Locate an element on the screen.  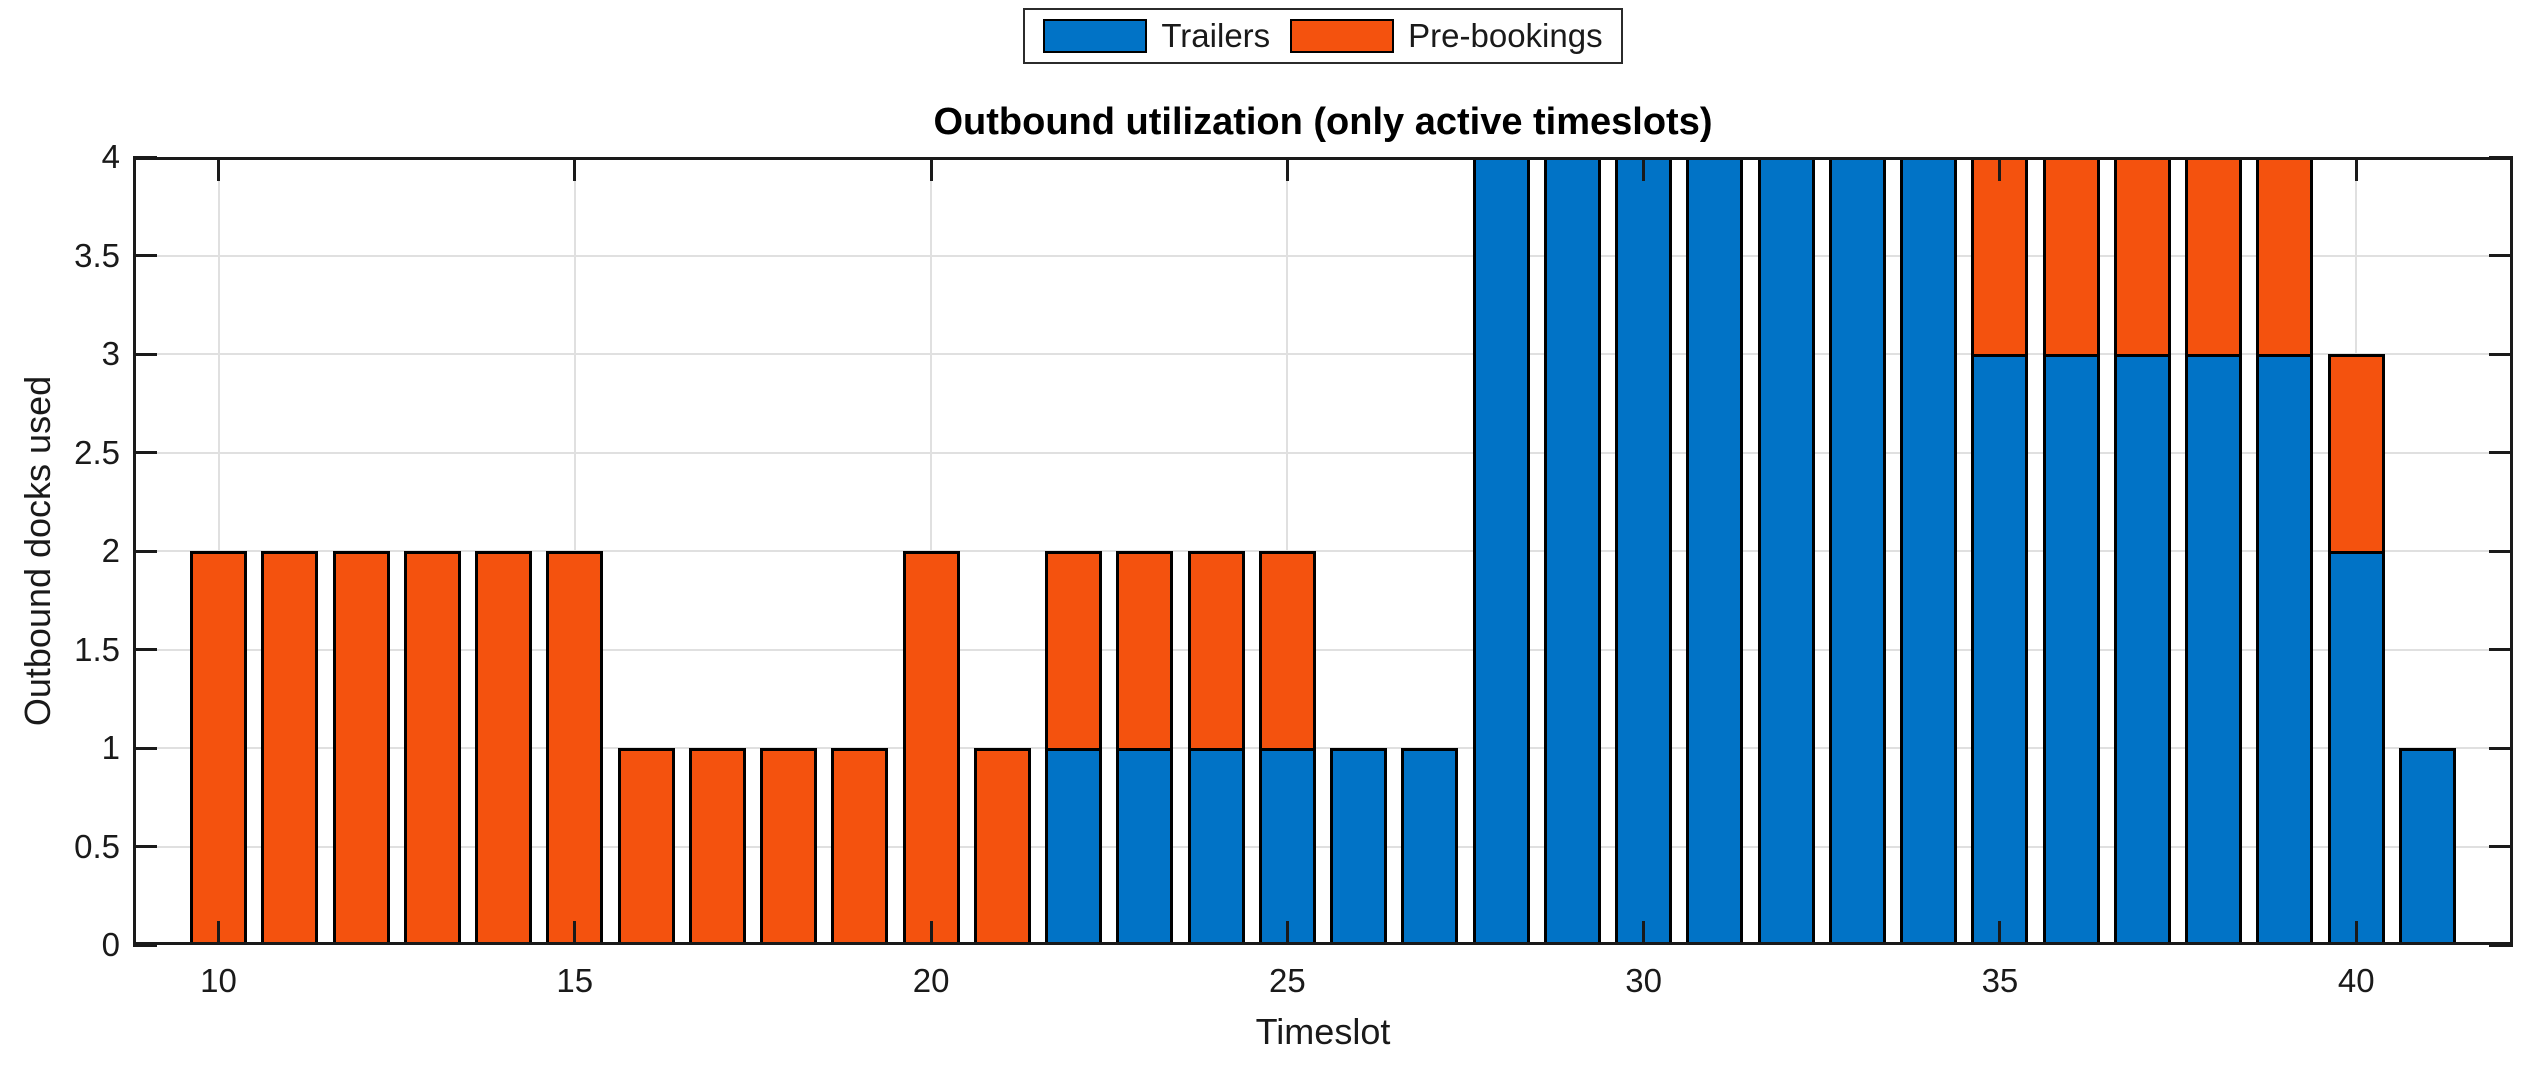
legend-item-trailers: Trailers is located at coordinates (1156, 36).